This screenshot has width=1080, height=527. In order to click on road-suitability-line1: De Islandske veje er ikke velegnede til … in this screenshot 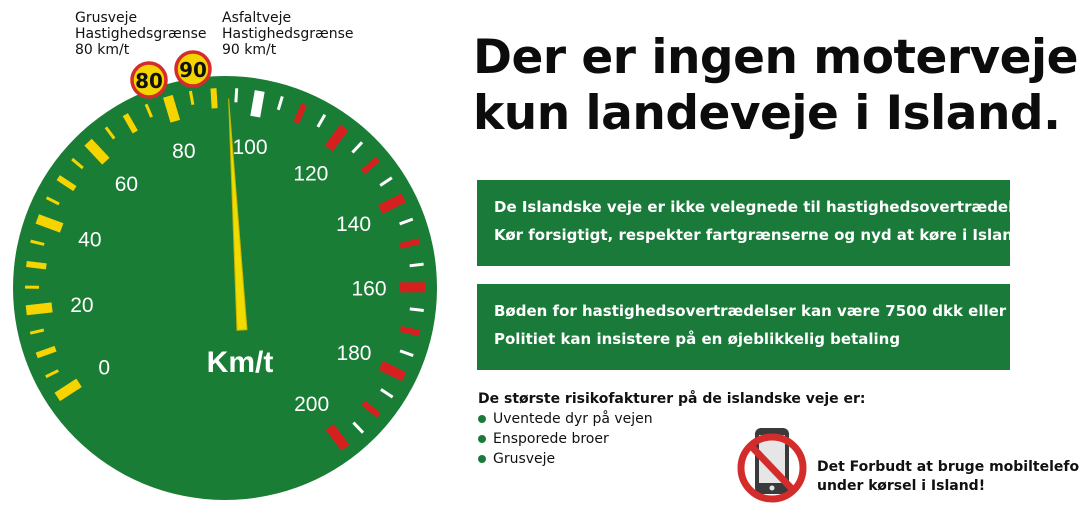, I will do `click(767, 207)`.